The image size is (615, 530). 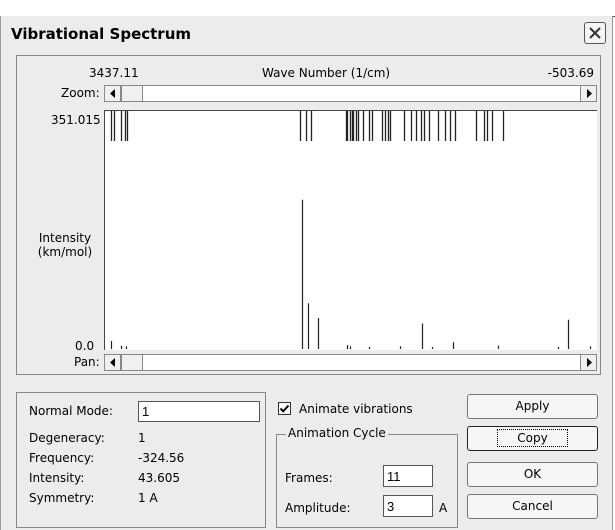 What do you see at coordinates (367, 477) in the screenshot?
I see `animation-cycle-group: Animation Cycle Frames: Amplitude: A` at bounding box center [367, 477].